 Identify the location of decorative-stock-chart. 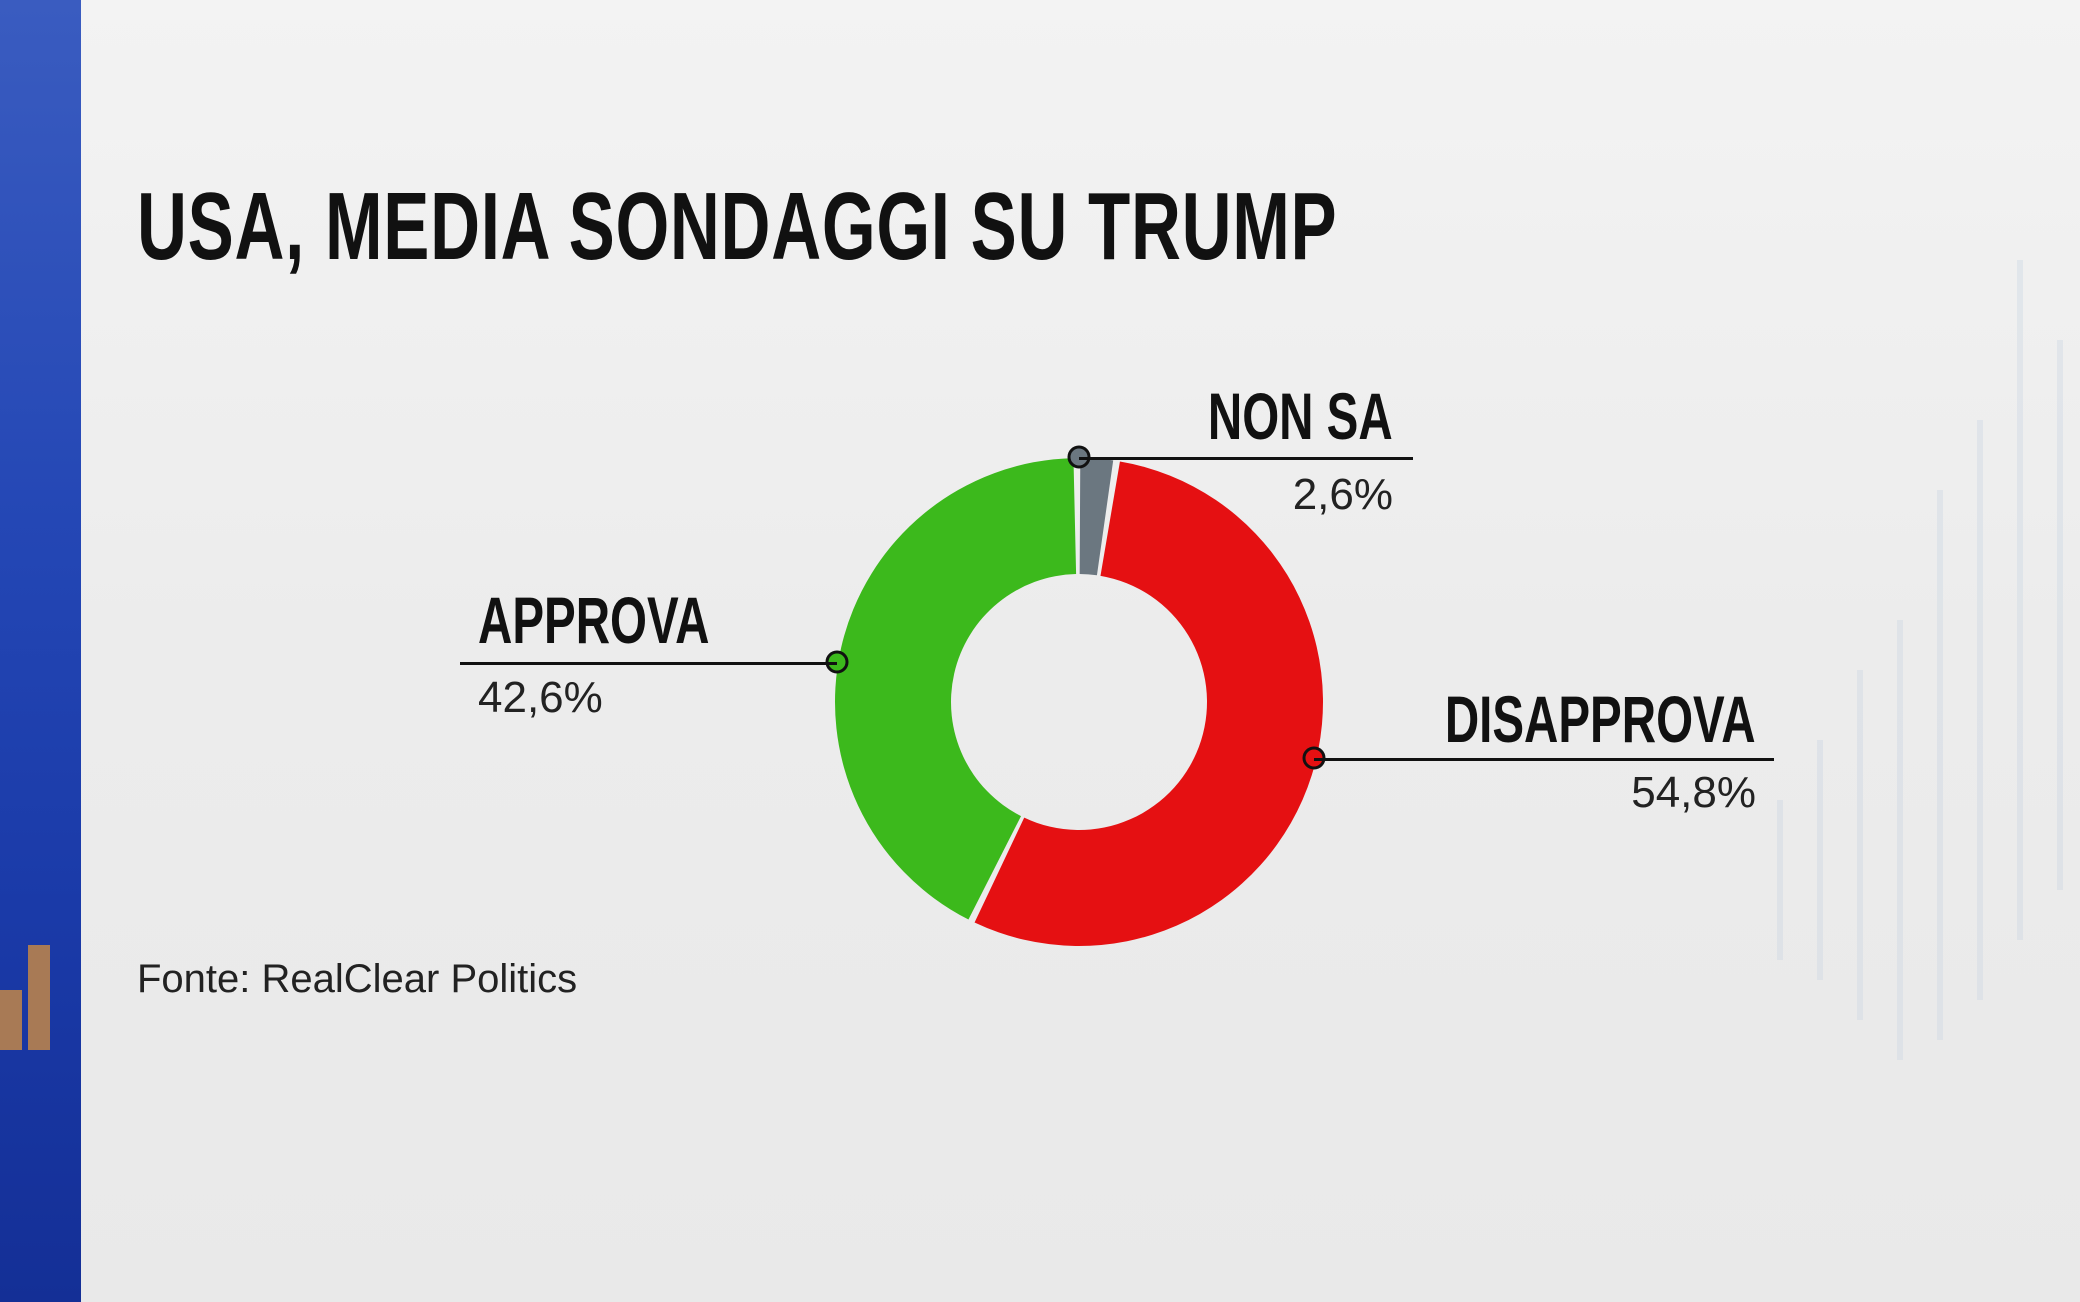
(1920, 660).